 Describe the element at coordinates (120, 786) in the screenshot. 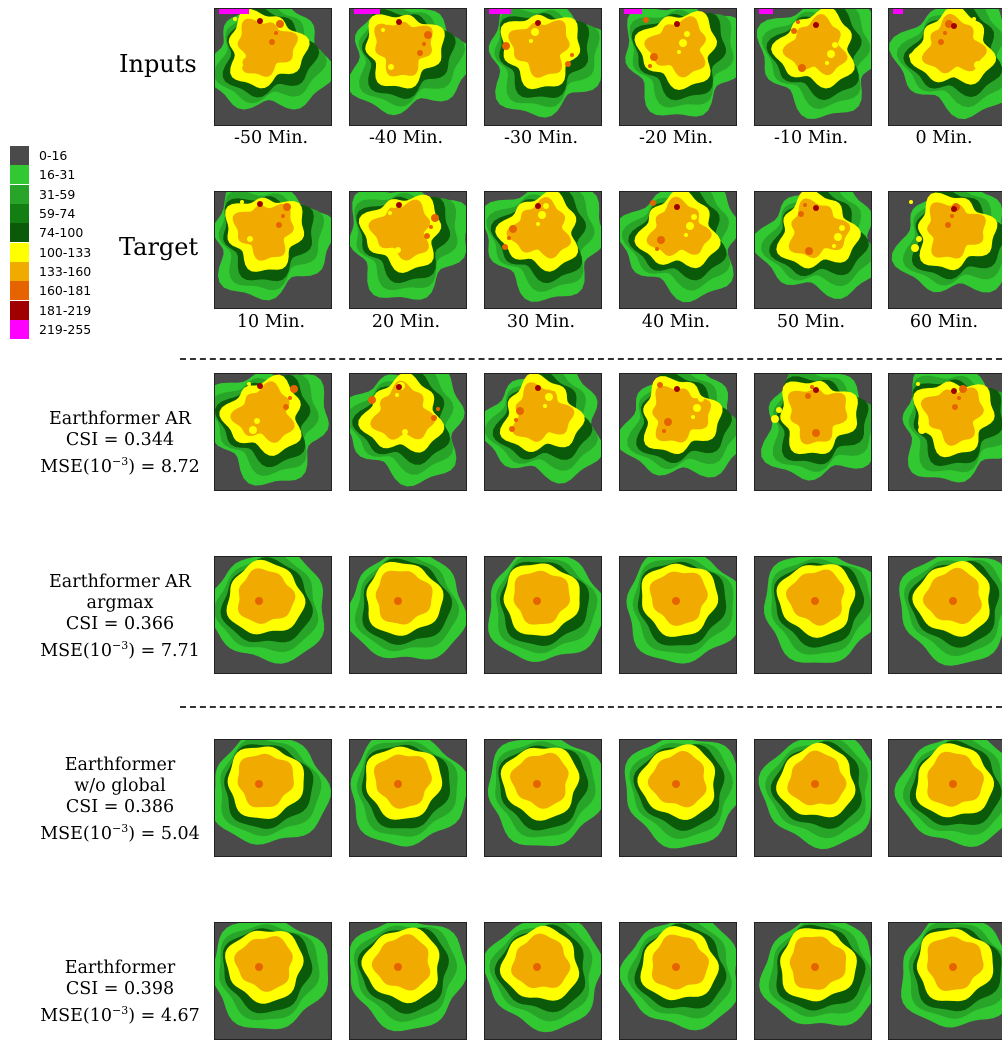

I see `model-variant: w/o global` at that location.